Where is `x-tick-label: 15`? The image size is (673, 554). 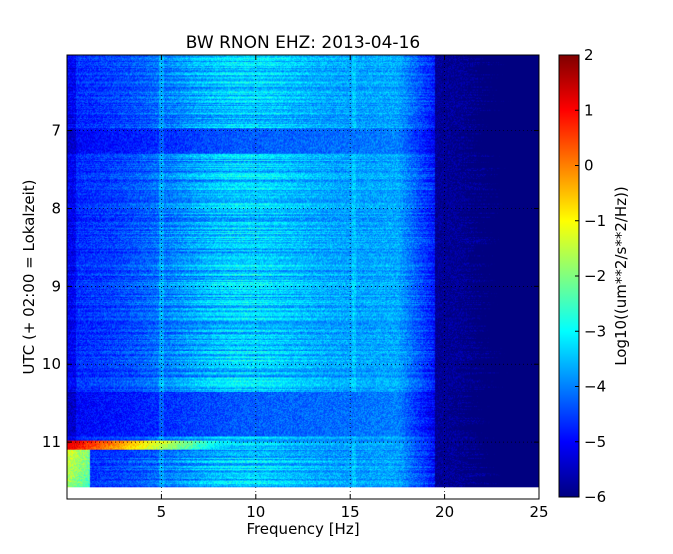
x-tick-label: 15 is located at coordinates (350, 512).